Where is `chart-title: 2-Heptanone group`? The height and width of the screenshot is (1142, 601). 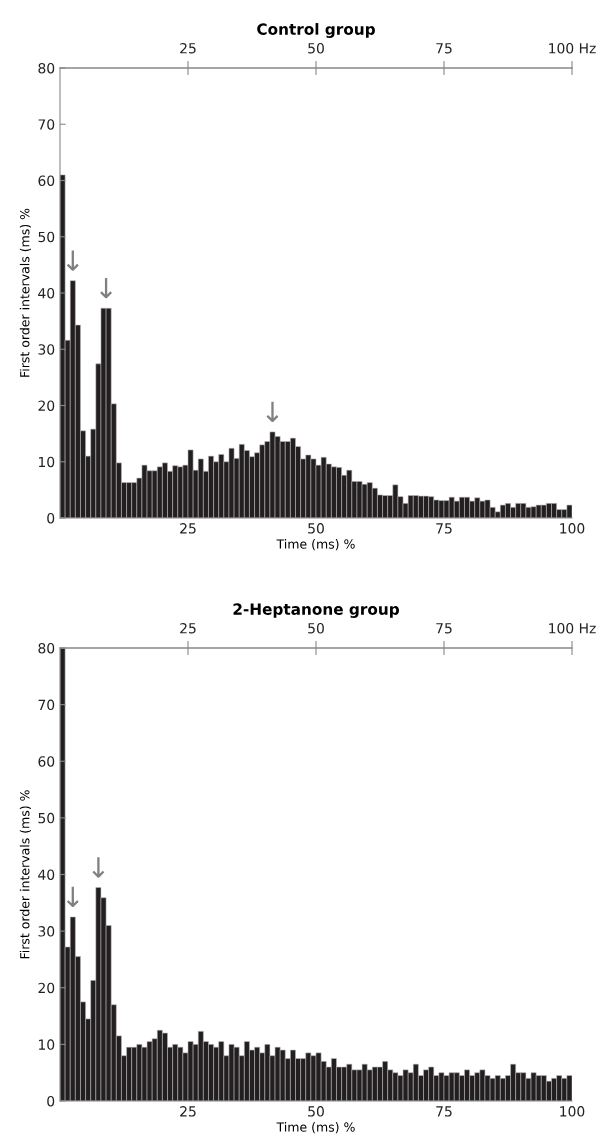
chart-title: 2-Heptanone group is located at coordinates (316, 610).